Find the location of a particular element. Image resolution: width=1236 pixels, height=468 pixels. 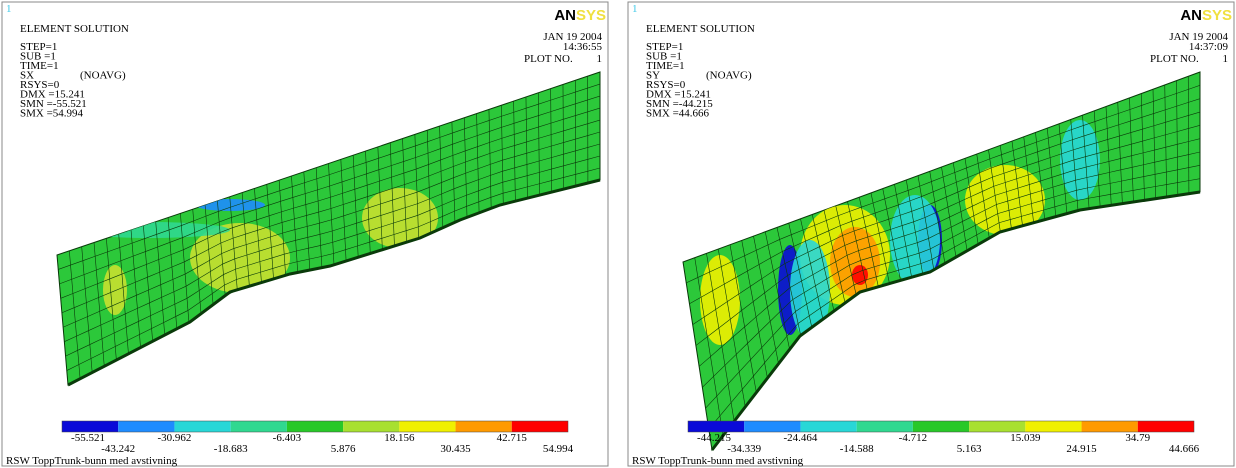

info-line: RSYS=0 is located at coordinates (40, 85).